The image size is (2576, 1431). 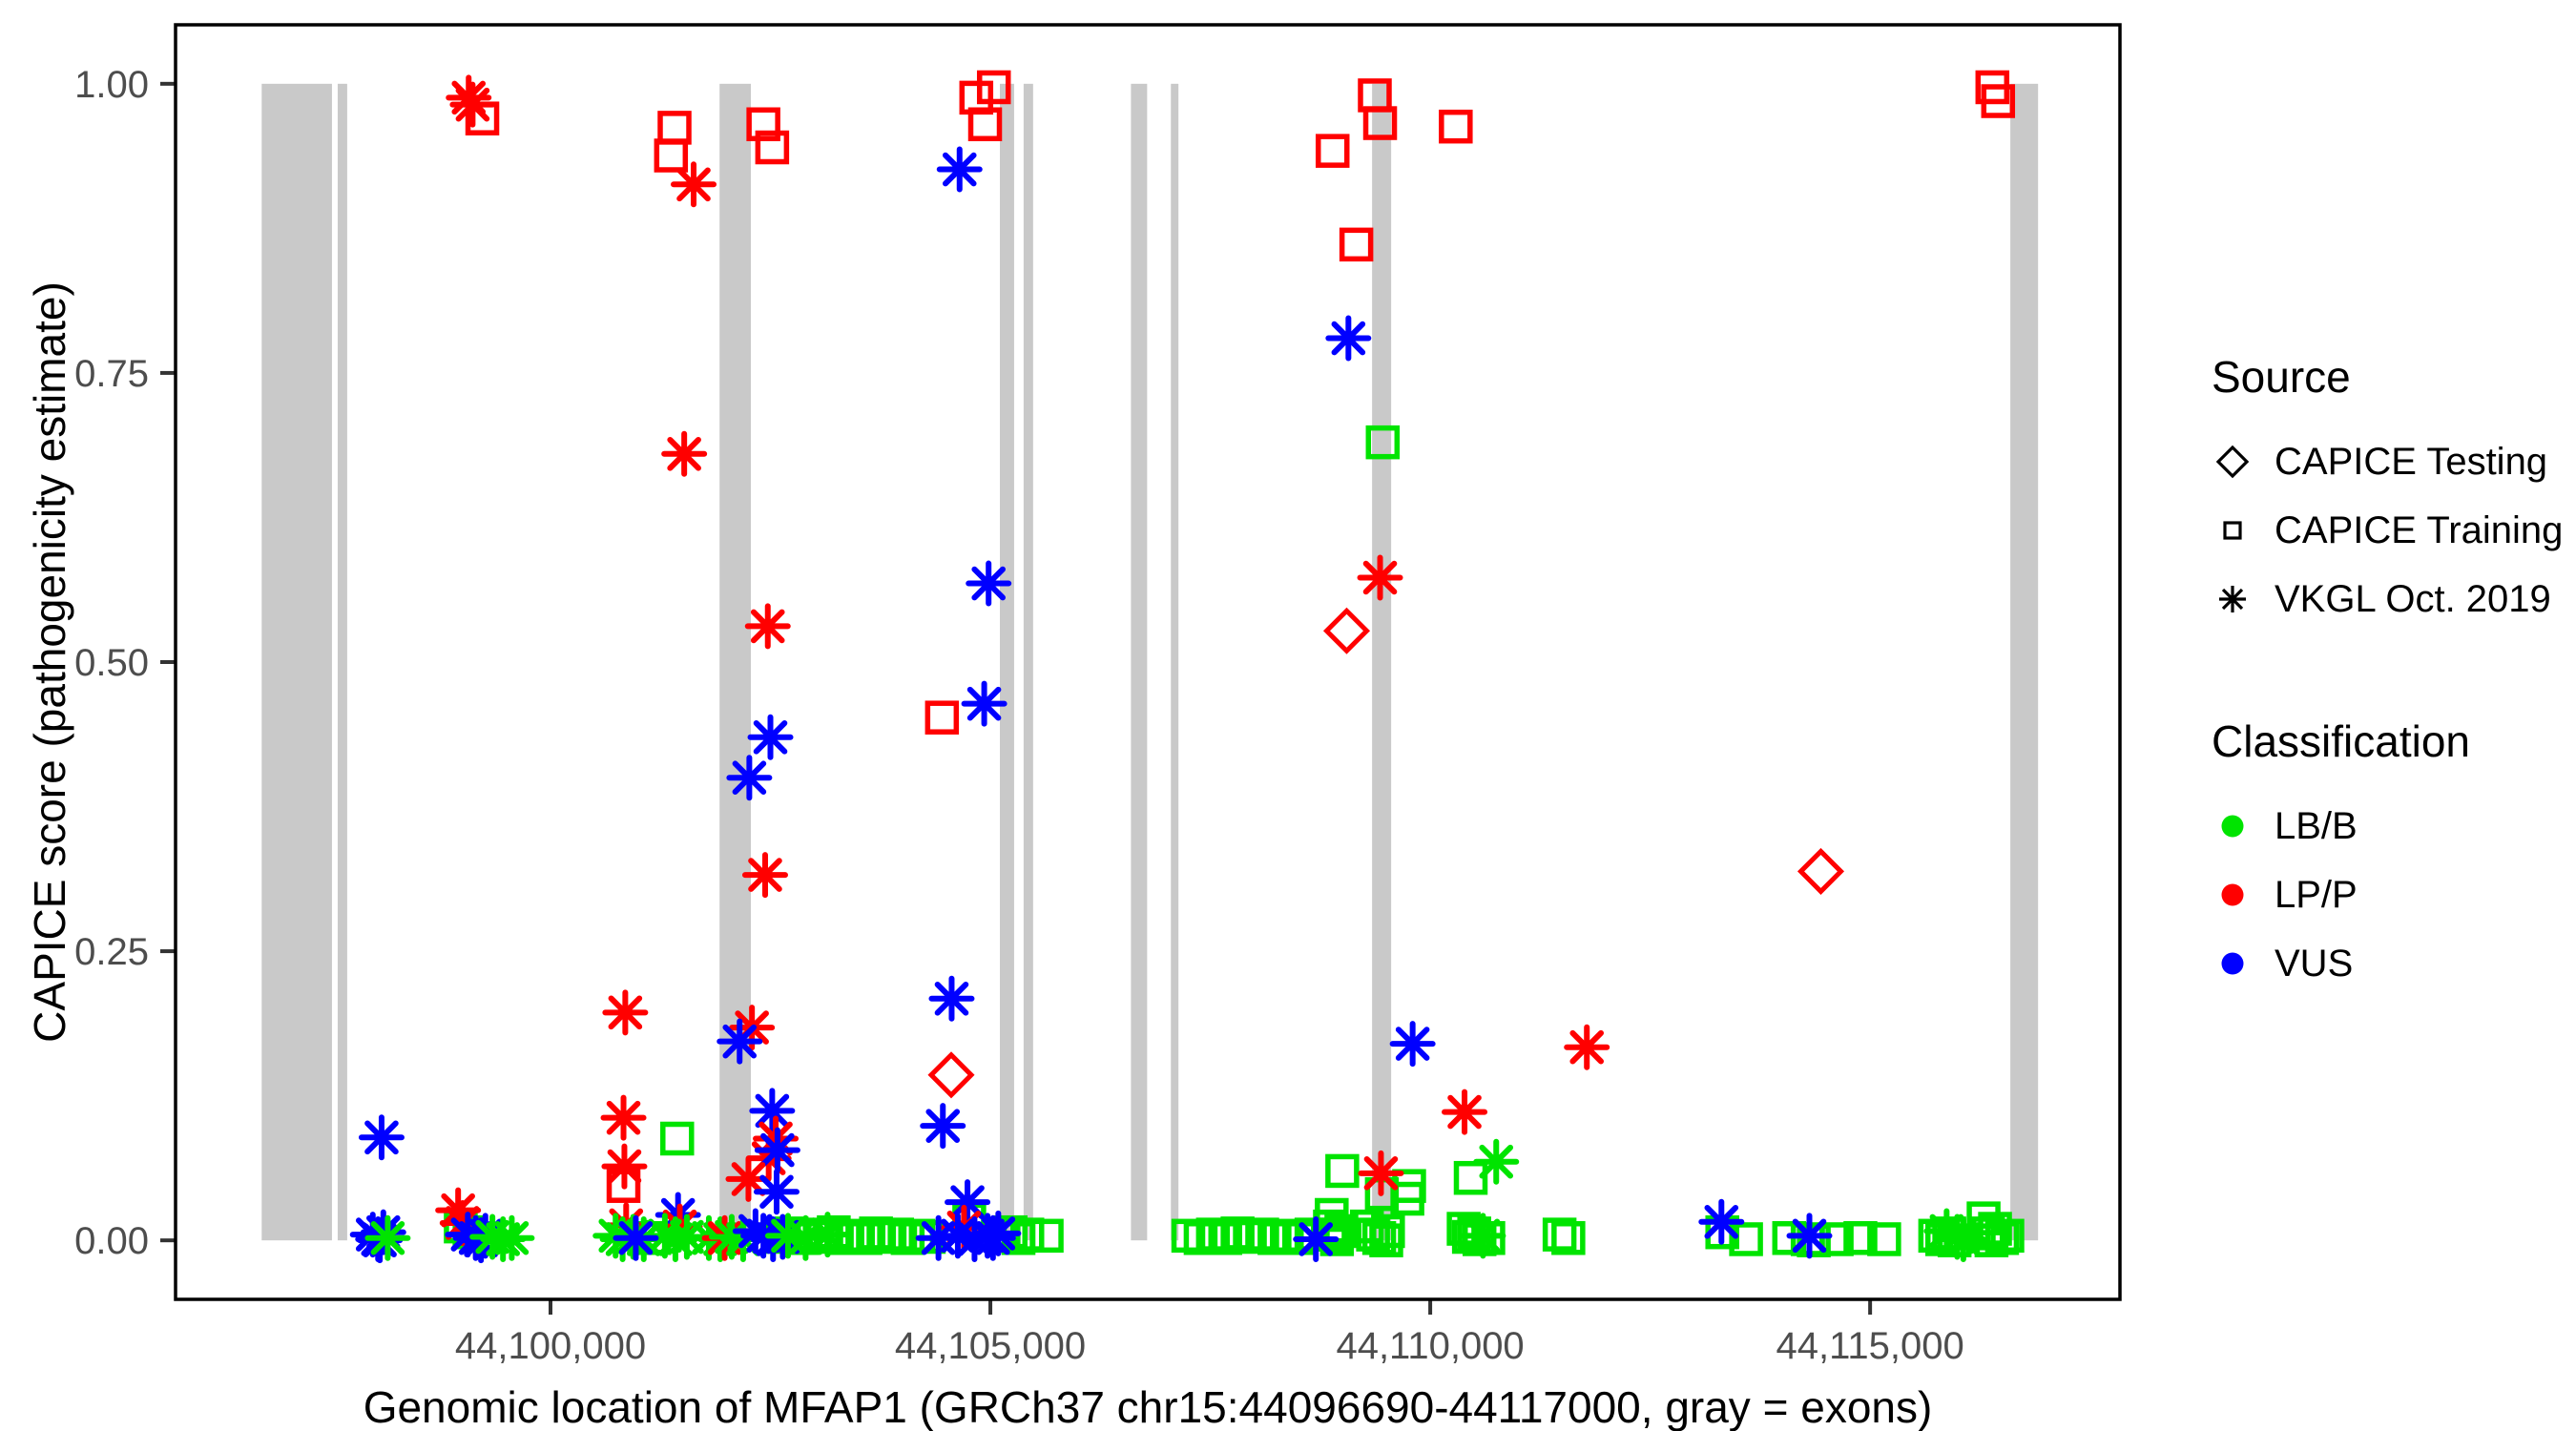 What do you see at coordinates (2232, 894) in the screenshot?
I see `red-dot-icon` at bounding box center [2232, 894].